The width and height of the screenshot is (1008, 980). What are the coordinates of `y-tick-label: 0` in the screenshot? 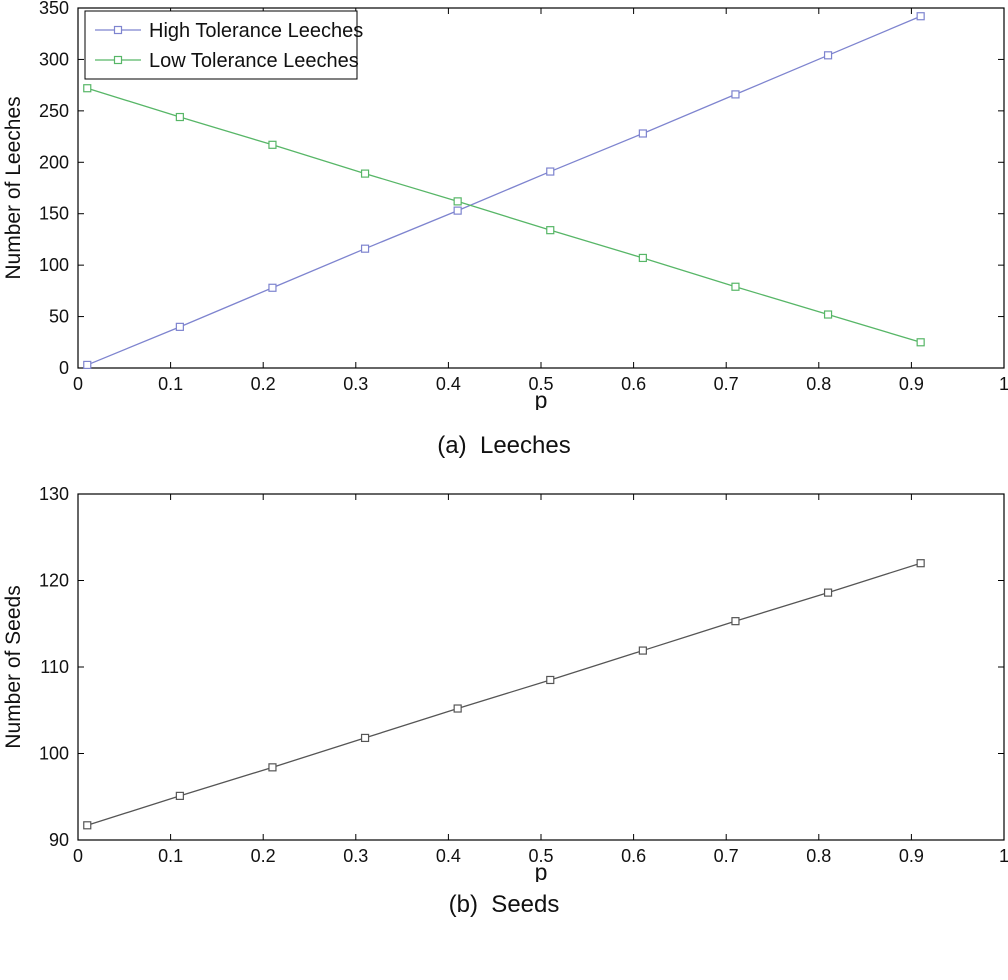 It's located at (64, 368).